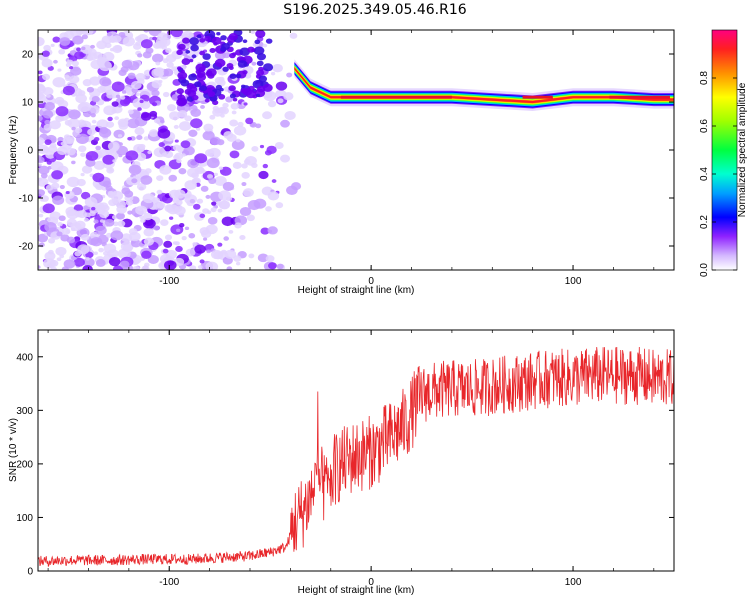 This screenshot has width=750, height=600. What do you see at coordinates (169, 582) in the screenshot?
I see `snr-x-tick-label: -100` at bounding box center [169, 582].